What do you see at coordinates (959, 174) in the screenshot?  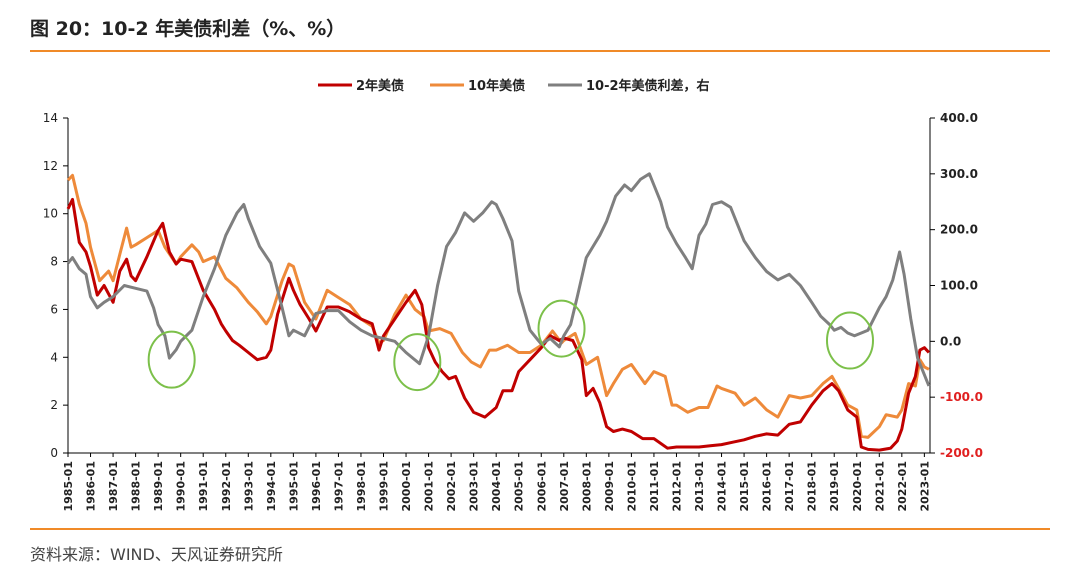 I see `right-tick-label: 300.0` at bounding box center [959, 174].